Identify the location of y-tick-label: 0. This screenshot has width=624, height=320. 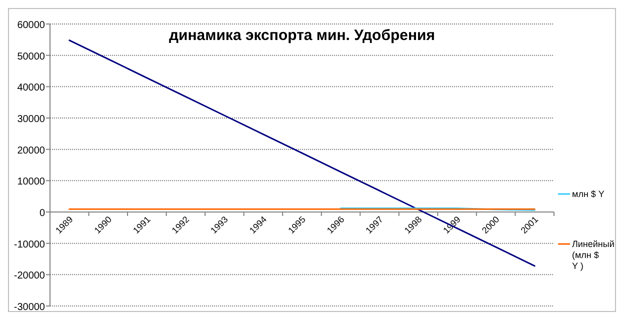
(42, 213).